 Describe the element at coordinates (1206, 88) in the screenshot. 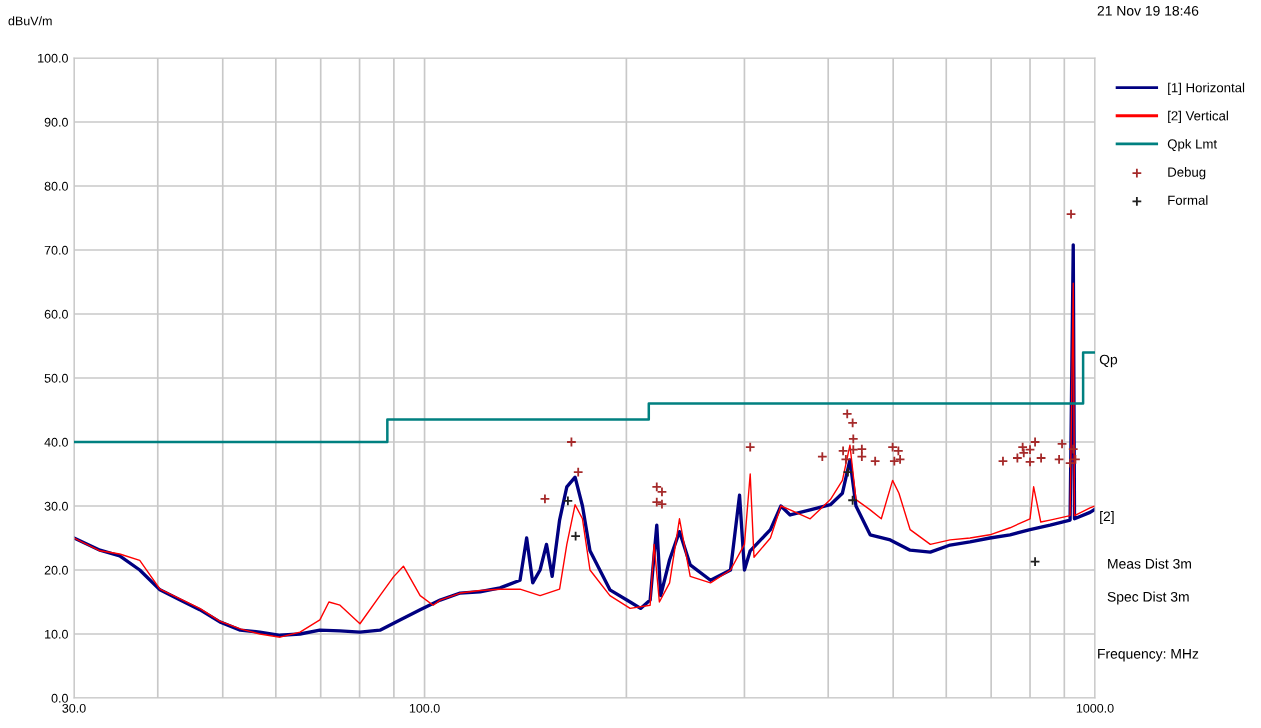

I see `legend-label: [1] Horizontal` at that location.